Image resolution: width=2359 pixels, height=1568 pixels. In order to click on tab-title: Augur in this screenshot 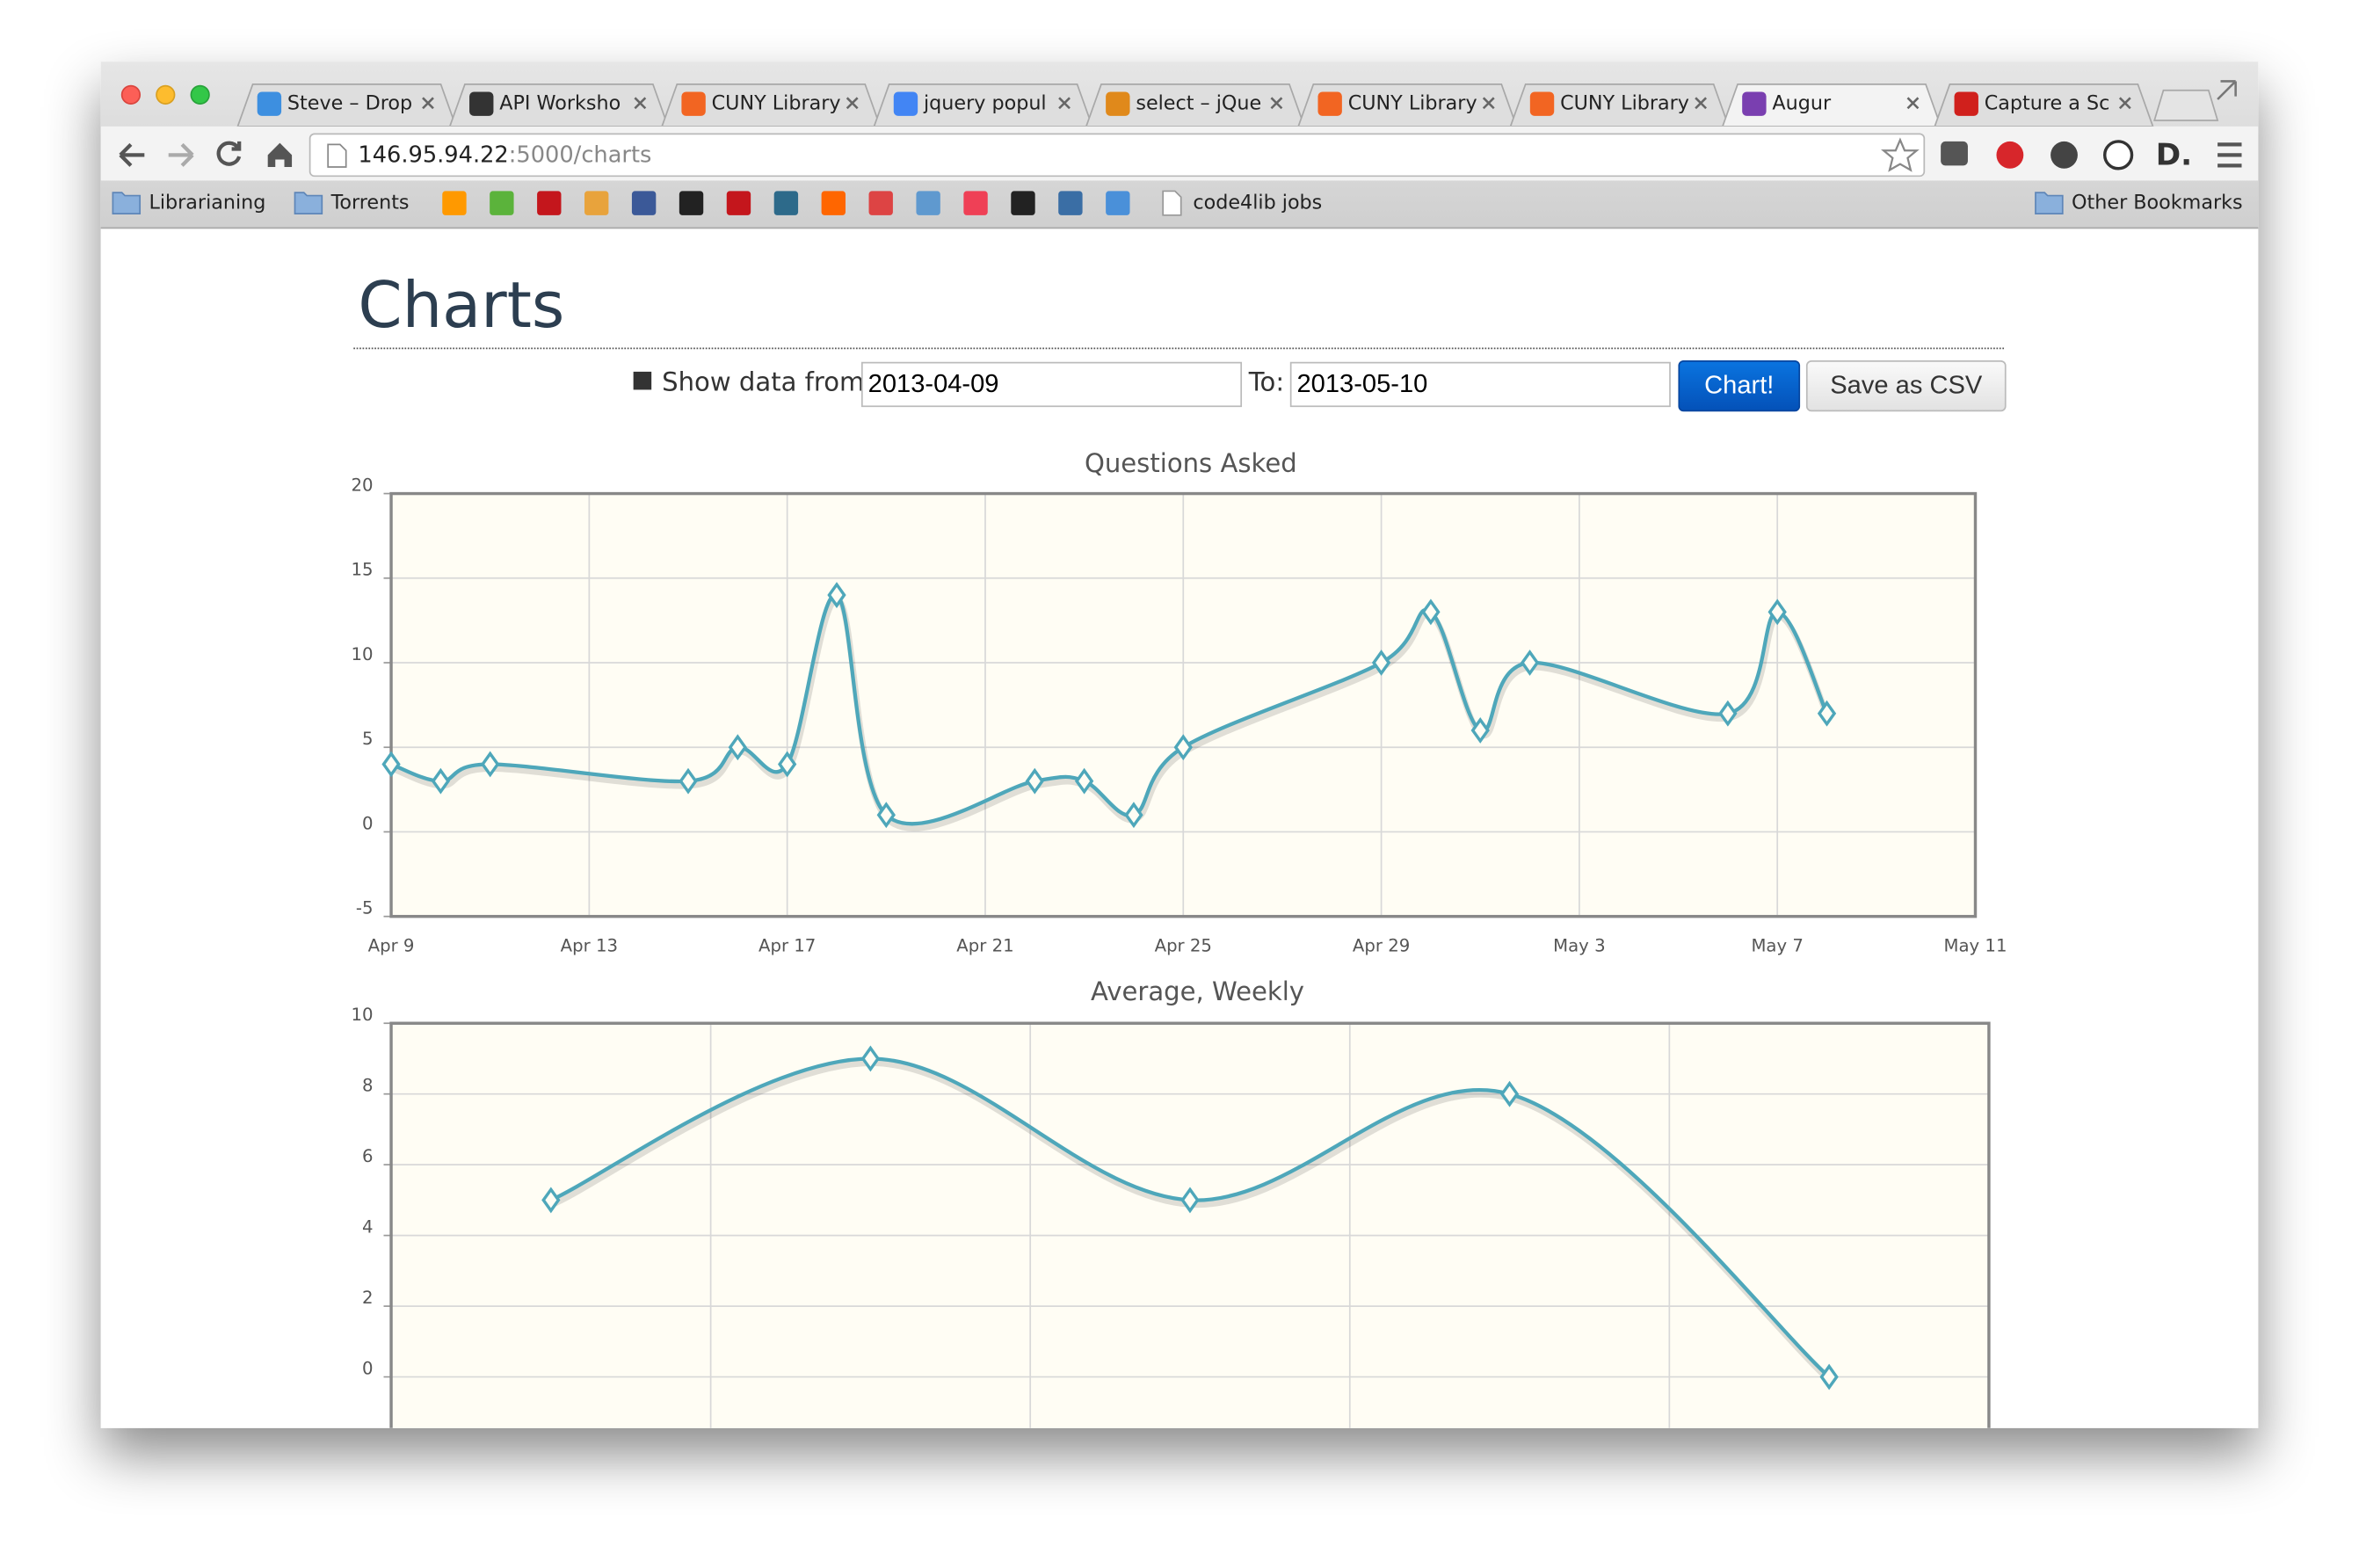, I will do `click(1802, 103)`.